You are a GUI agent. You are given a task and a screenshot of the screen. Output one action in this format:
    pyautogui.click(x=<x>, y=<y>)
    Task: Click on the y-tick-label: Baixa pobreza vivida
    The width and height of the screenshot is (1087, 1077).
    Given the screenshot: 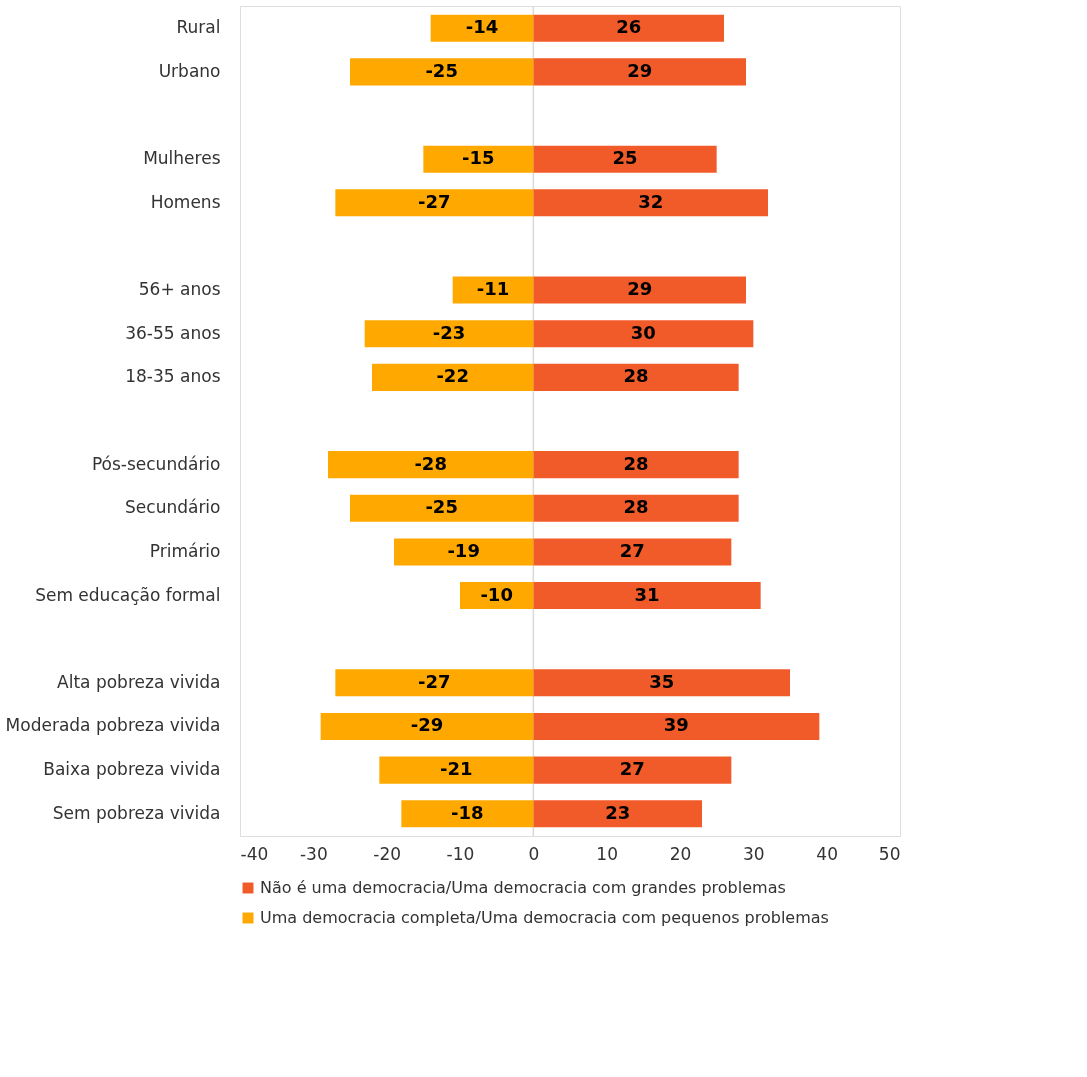 What is the action you would take?
    pyautogui.click(x=132, y=769)
    